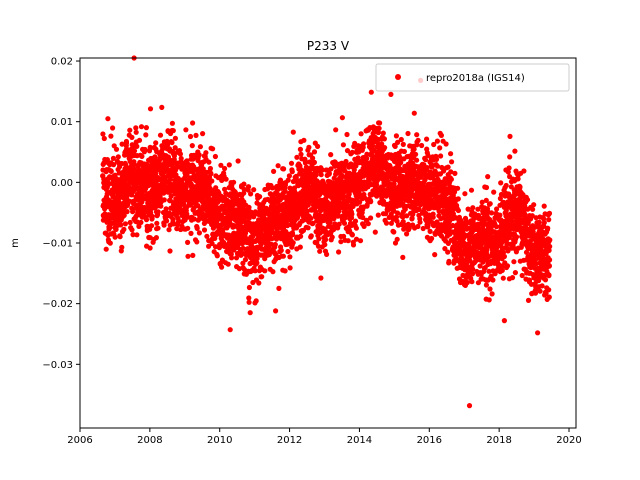 The width and height of the screenshot is (640, 480). What do you see at coordinates (149, 440) in the screenshot?
I see `x-tick-label: 2008` at bounding box center [149, 440].